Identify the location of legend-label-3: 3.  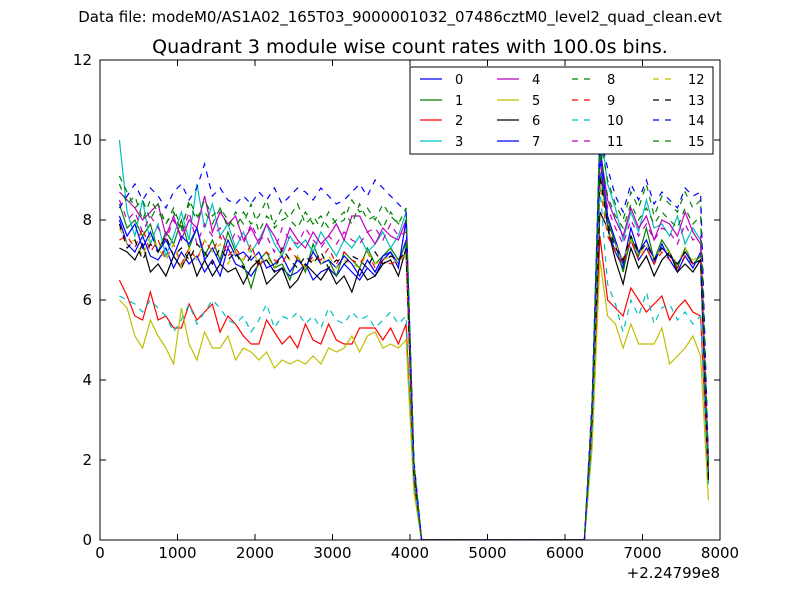
(459, 142).